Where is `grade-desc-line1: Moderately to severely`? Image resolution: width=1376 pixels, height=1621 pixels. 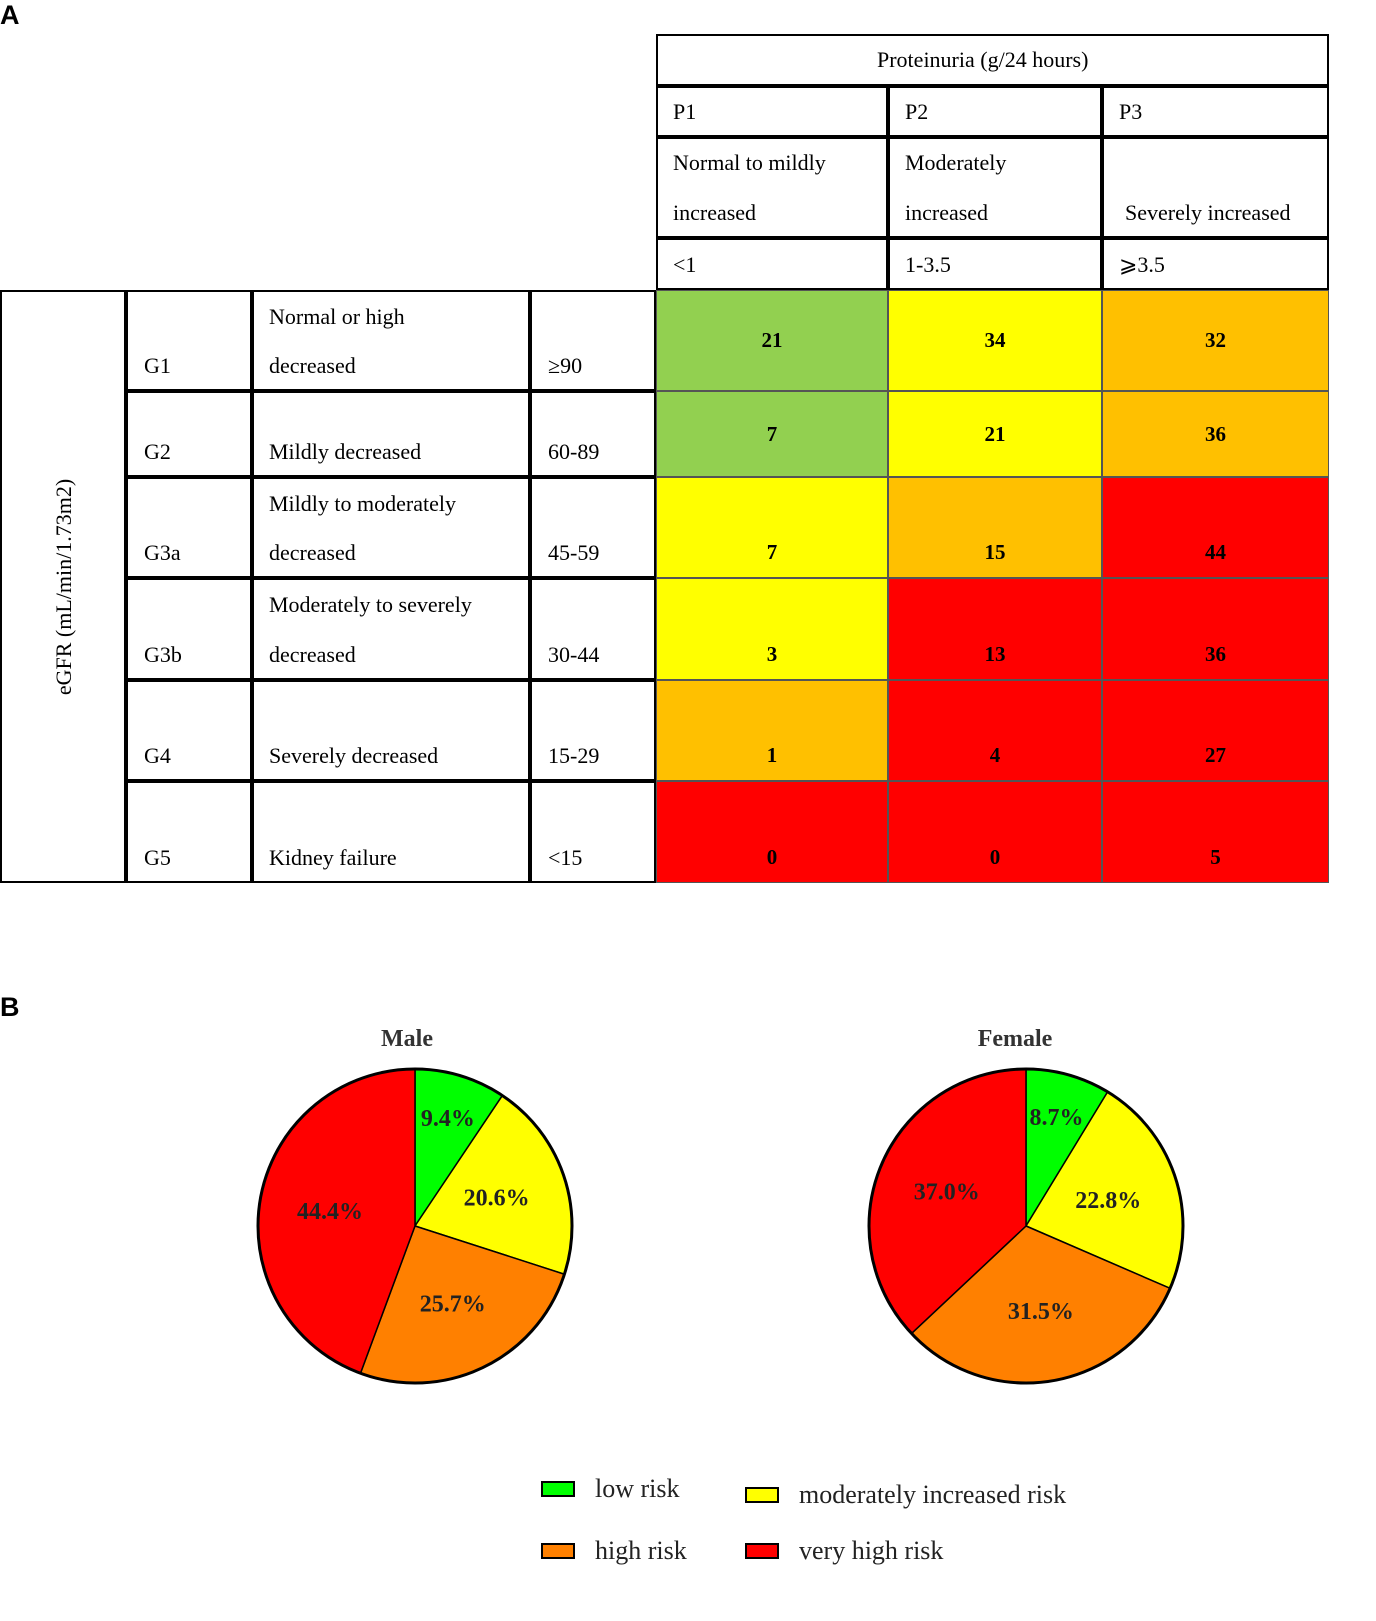 grade-desc-line1: Moderately to severely is located at coordinates (370, 604).